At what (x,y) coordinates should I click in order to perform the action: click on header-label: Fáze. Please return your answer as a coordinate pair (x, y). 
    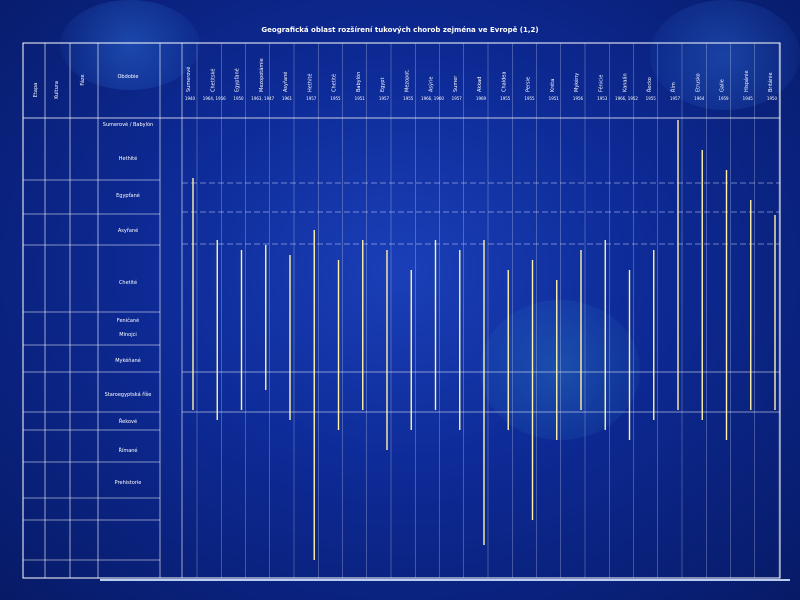
    Looking at the image, I should click on (82, 79).